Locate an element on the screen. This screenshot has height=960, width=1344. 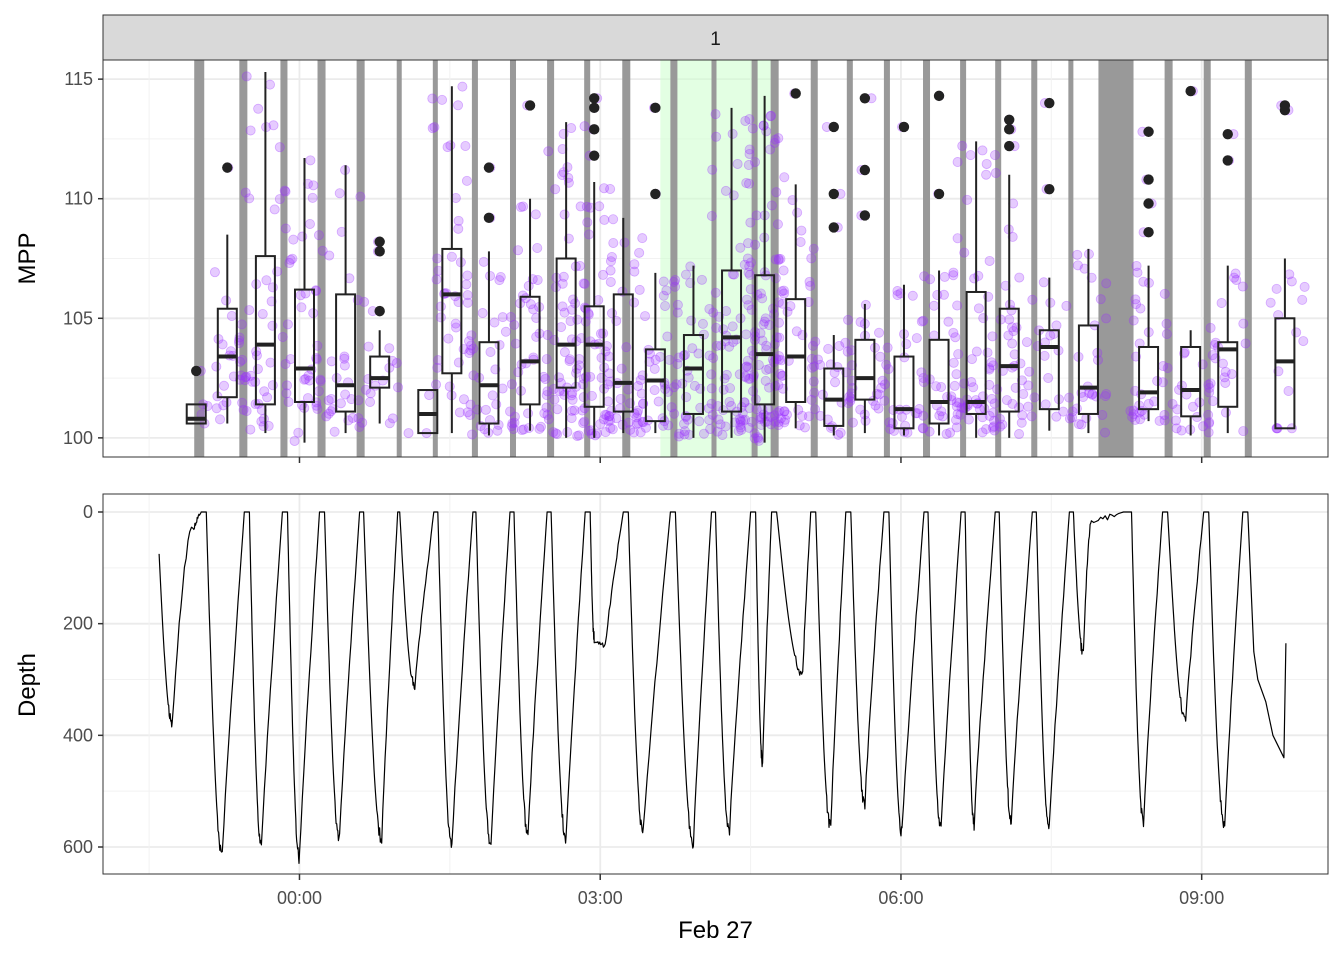
depth-x-axis: 00:00 03:00 06:00 09:00 is located at coordinates (750, 891).